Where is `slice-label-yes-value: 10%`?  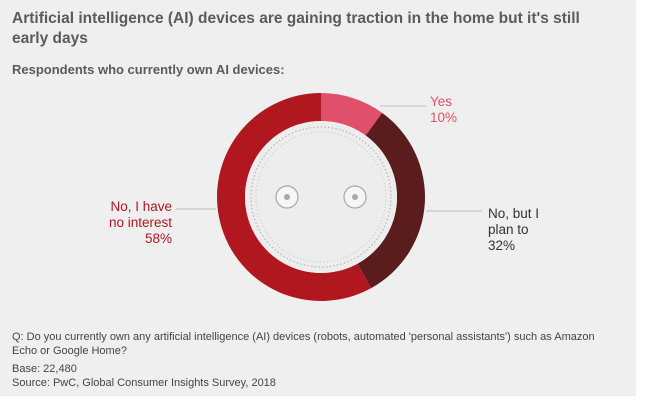
slice-label-yes-value: 10% is located at coordinates (444, 117).